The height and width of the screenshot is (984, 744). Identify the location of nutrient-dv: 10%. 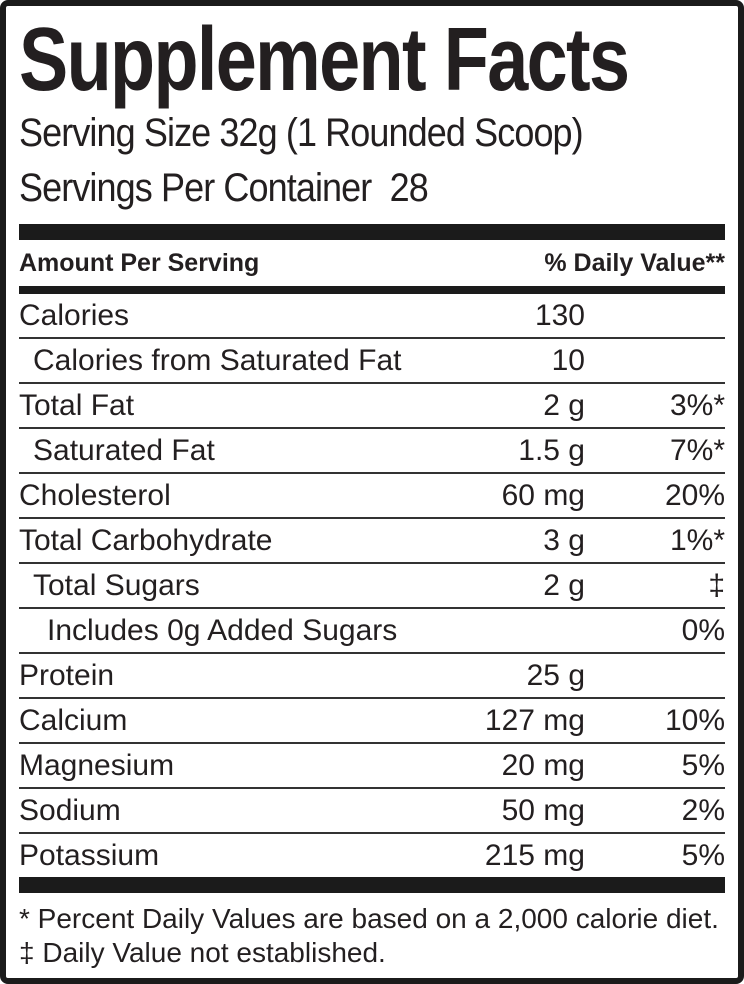
(694, 720).